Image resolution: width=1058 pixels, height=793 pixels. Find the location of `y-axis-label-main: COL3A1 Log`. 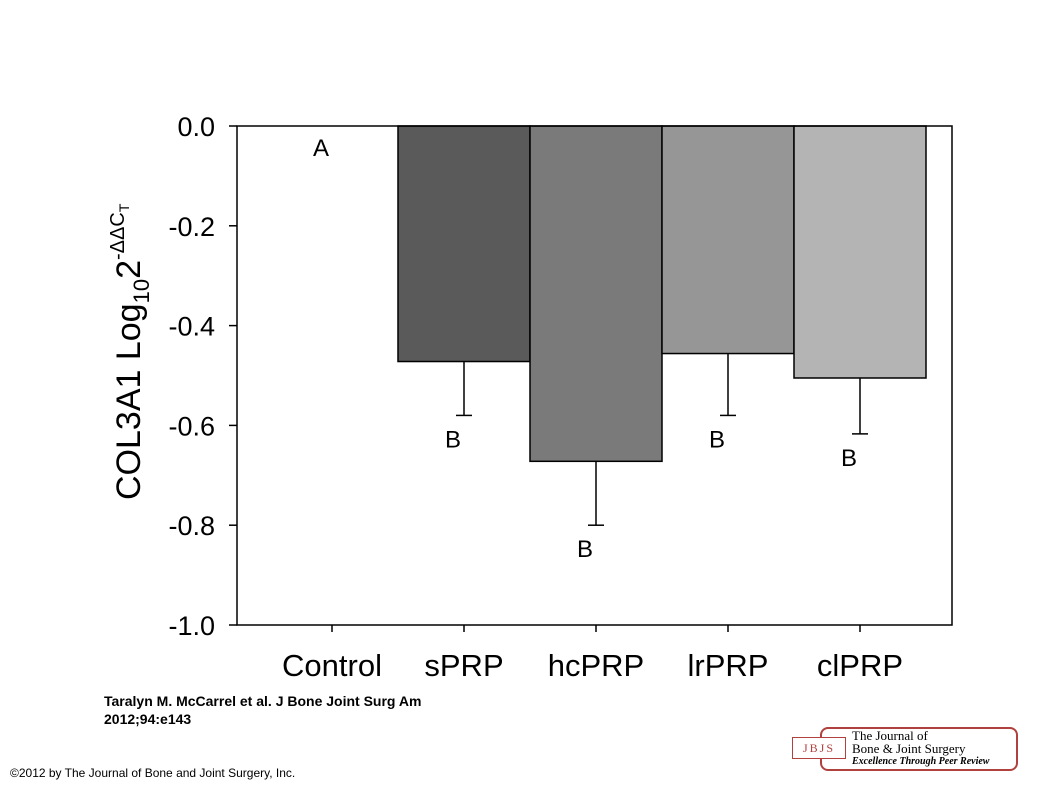

y-axis-label-main: COL3A1 Log is located at coordinates (129, 401).